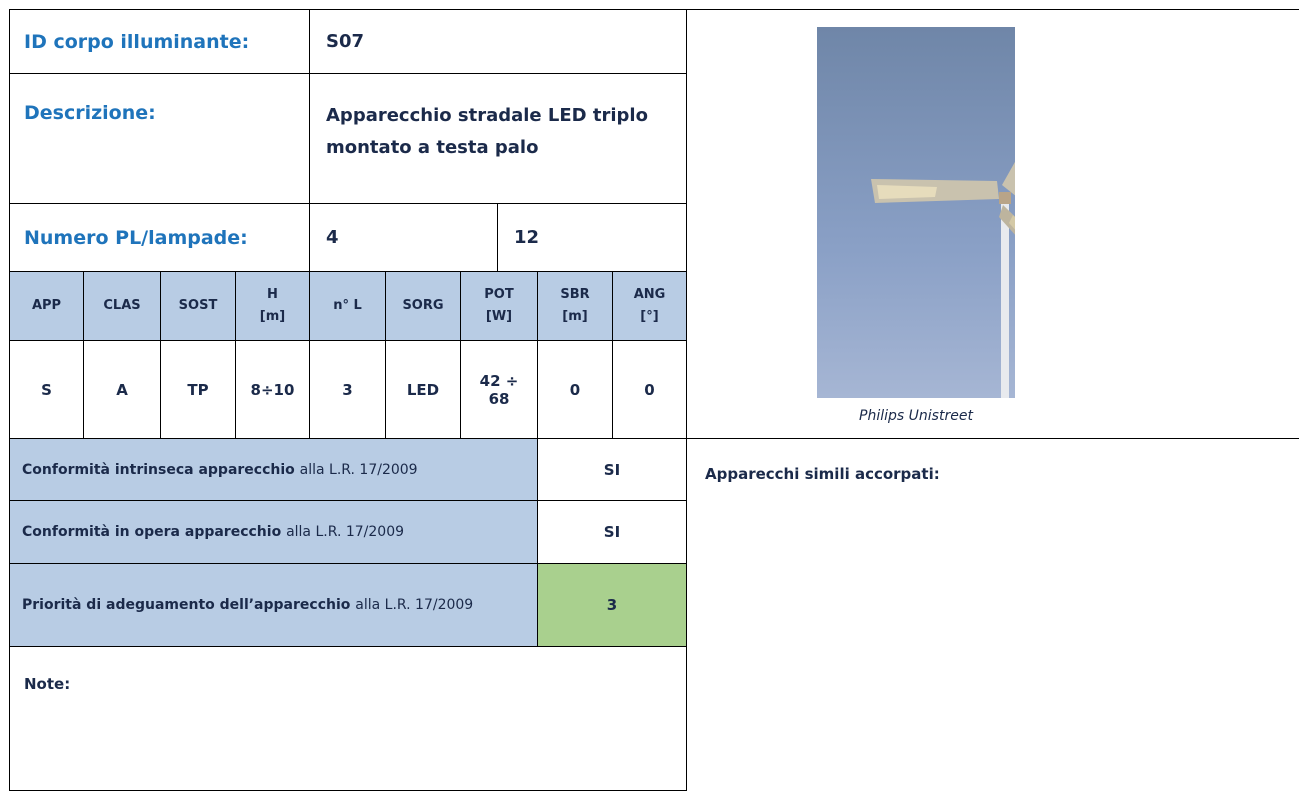  Describe the element at coordinates (649, 316) in the screenshot. I see `header-unit: [°]` at that location.